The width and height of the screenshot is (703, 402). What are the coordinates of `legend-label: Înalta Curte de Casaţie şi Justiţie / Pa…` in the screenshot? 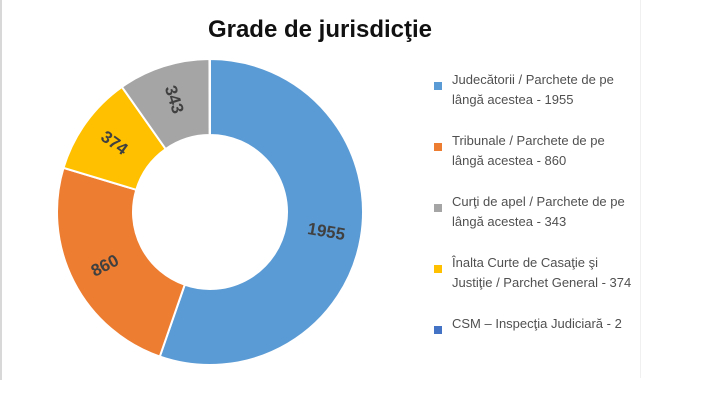 It's located at (542, 272).